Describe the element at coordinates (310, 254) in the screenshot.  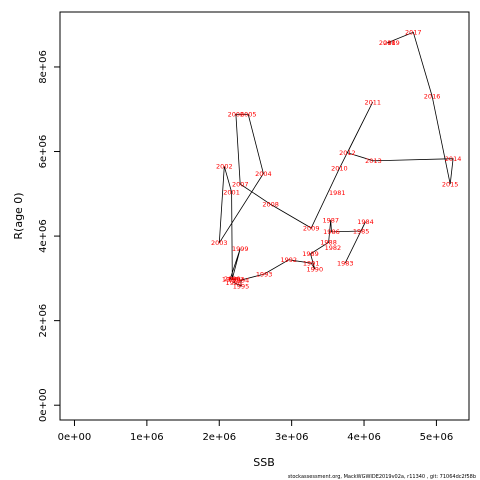
I see `point-label-1989: 1989` at that location.